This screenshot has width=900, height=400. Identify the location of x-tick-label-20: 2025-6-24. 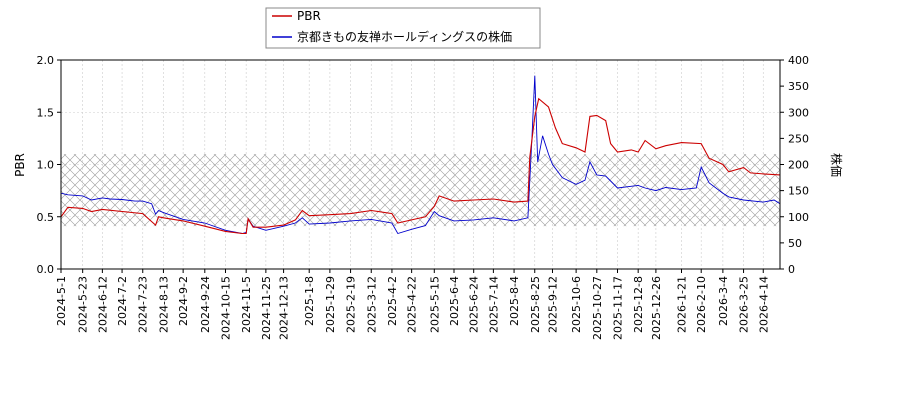
(474, 304).